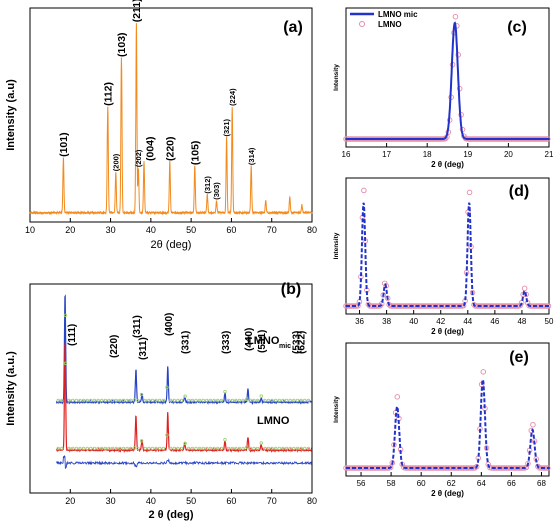  What do you see at coordinates (413, 321) in the screenshot?
I see `x-tick-label-d: 40` at bounding box center [413, 321].